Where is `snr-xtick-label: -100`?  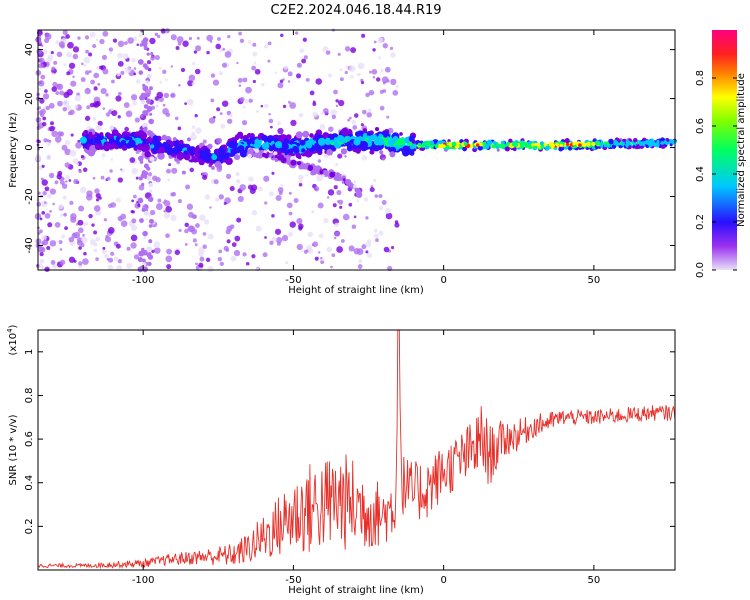 snr-xtick-label: -100 is located at coordinates (143, 580).